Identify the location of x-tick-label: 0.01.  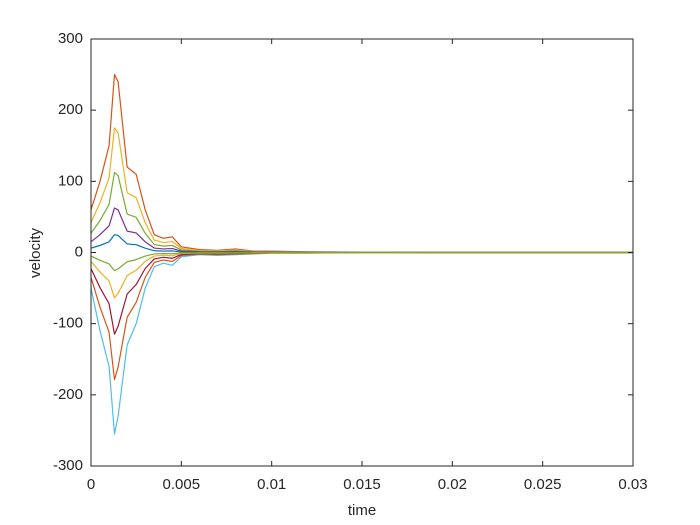
(271, 484).